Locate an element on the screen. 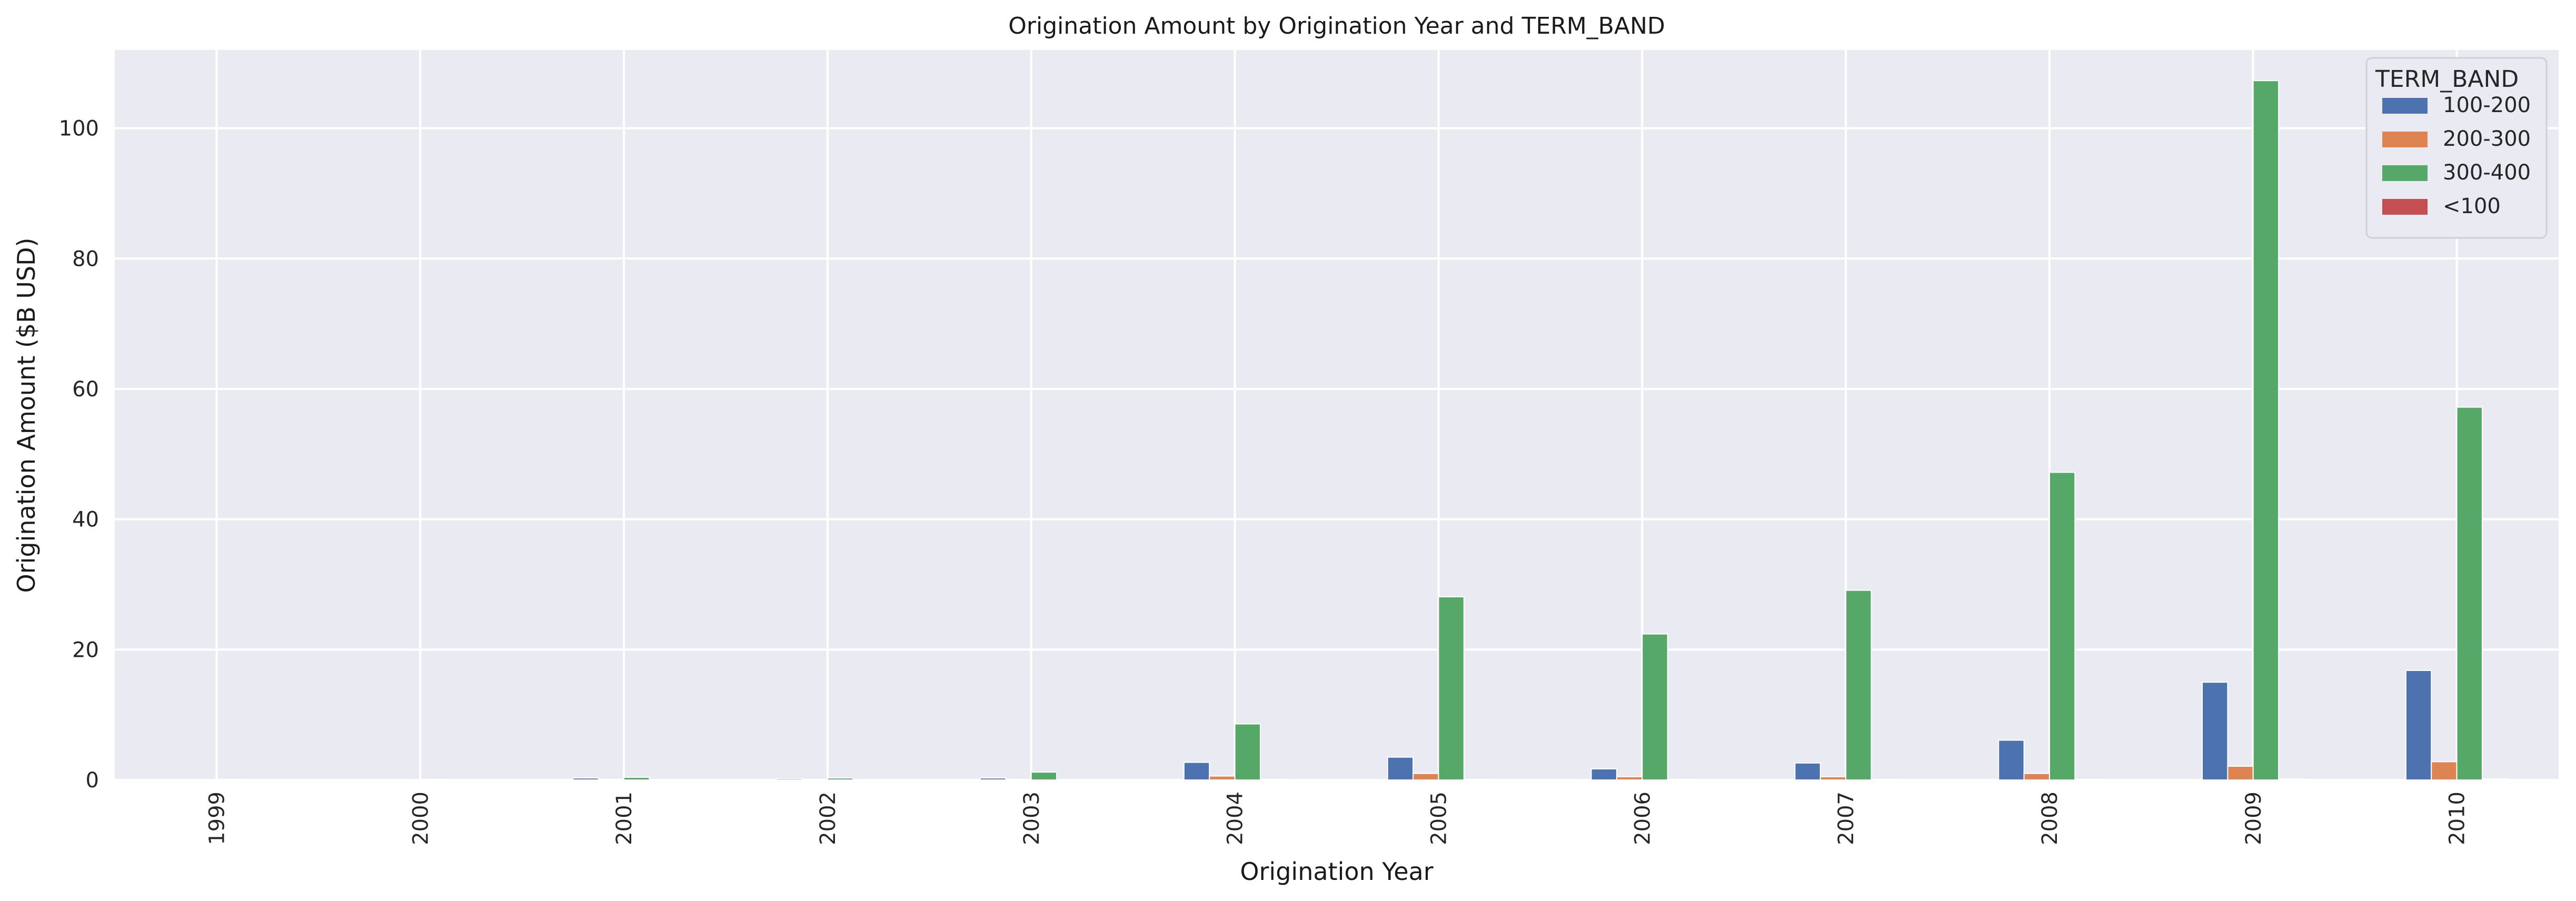  bar-200-300-2010 is located at coordinates (2444, 770).